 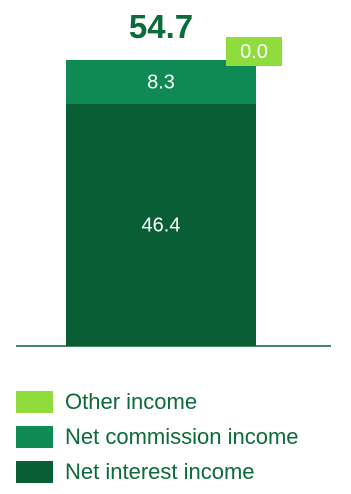 I want to click on data-label-other-income: 0.0, so click(x=254, y=52).